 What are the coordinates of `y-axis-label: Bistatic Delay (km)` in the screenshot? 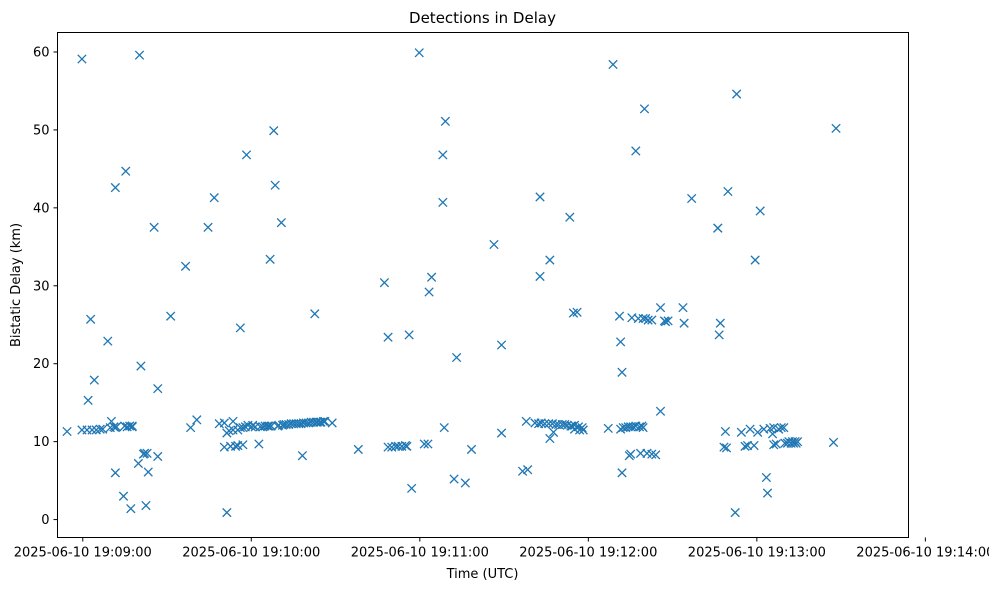 It's located at (16, 285).